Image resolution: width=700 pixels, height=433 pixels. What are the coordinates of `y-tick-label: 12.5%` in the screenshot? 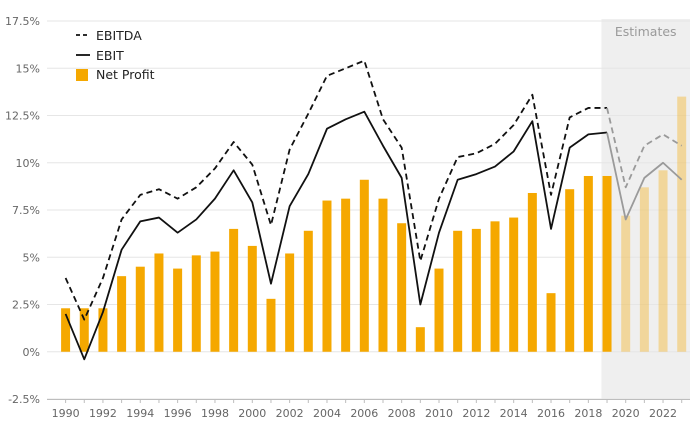 It's located at (22, 116).